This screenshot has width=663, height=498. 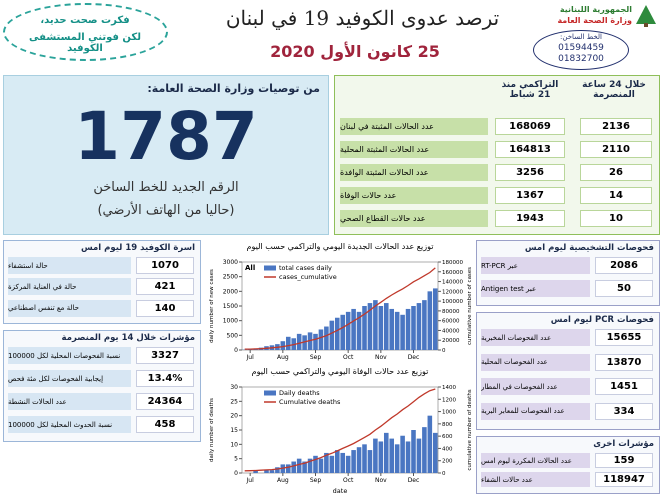 I want to click on panel-value: 334, so click(x=624, y=411).